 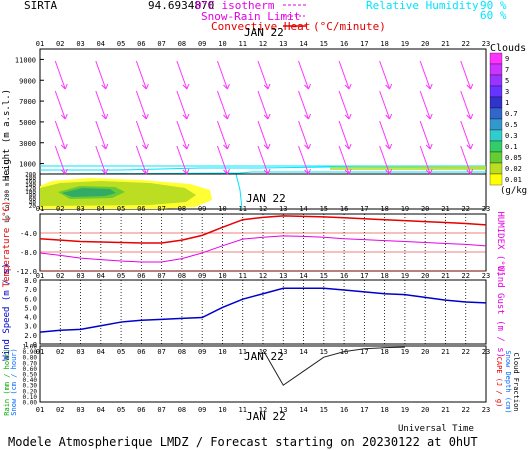 What do you see at coordinates (89, 192) in the screenshot?
I see `cloud-area-darkgreen` at bounding box center [89, 192].